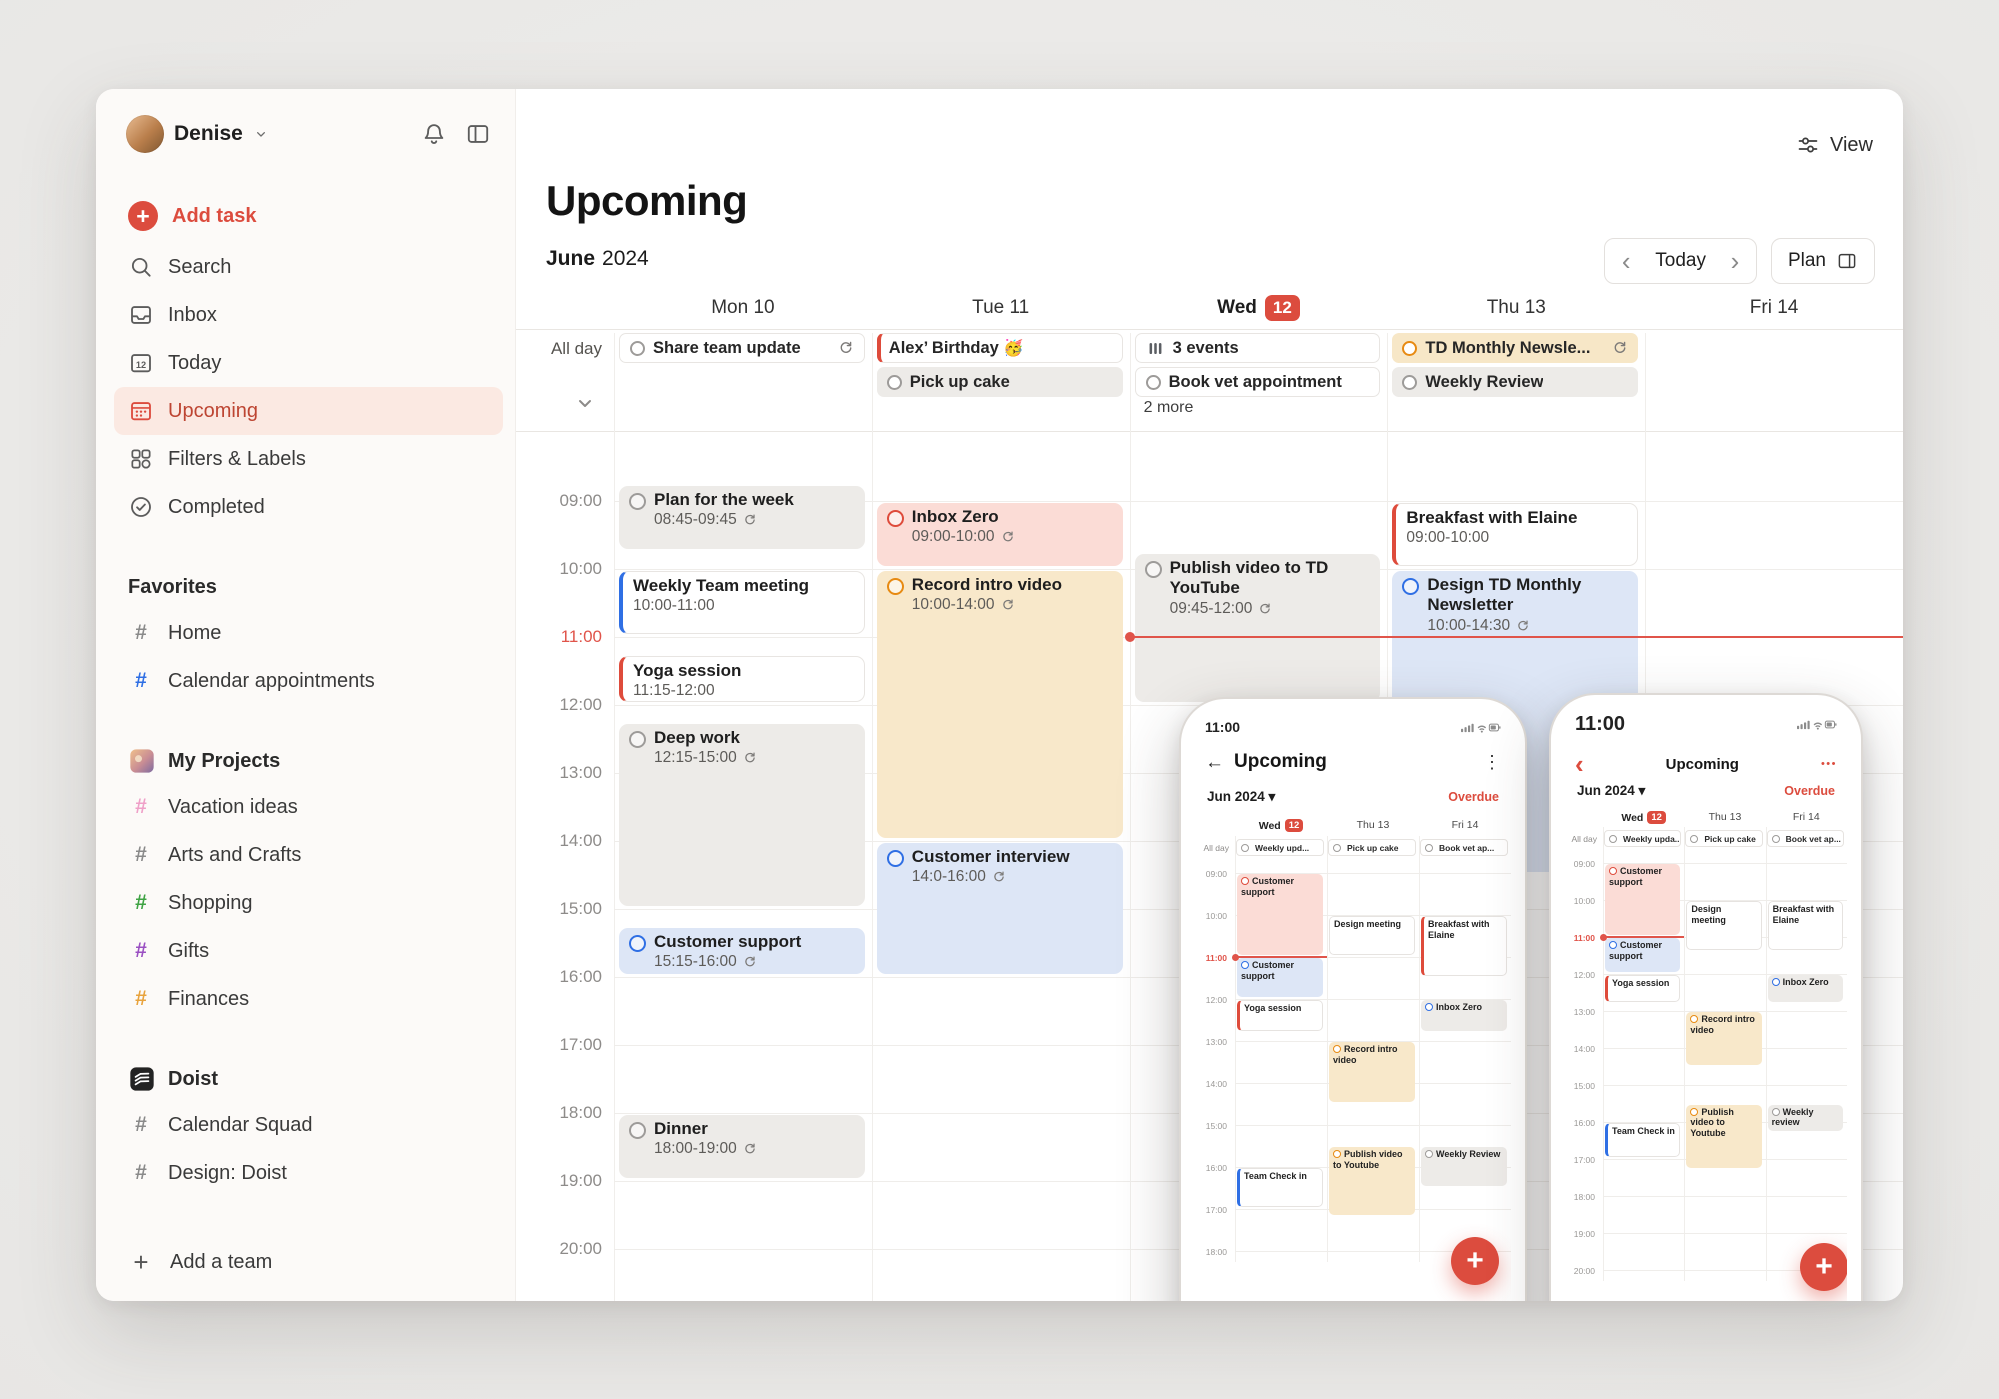  I want to click on sidebar-section-favorites: Favorites # Home # Calendar appointments, so click(305, 635).